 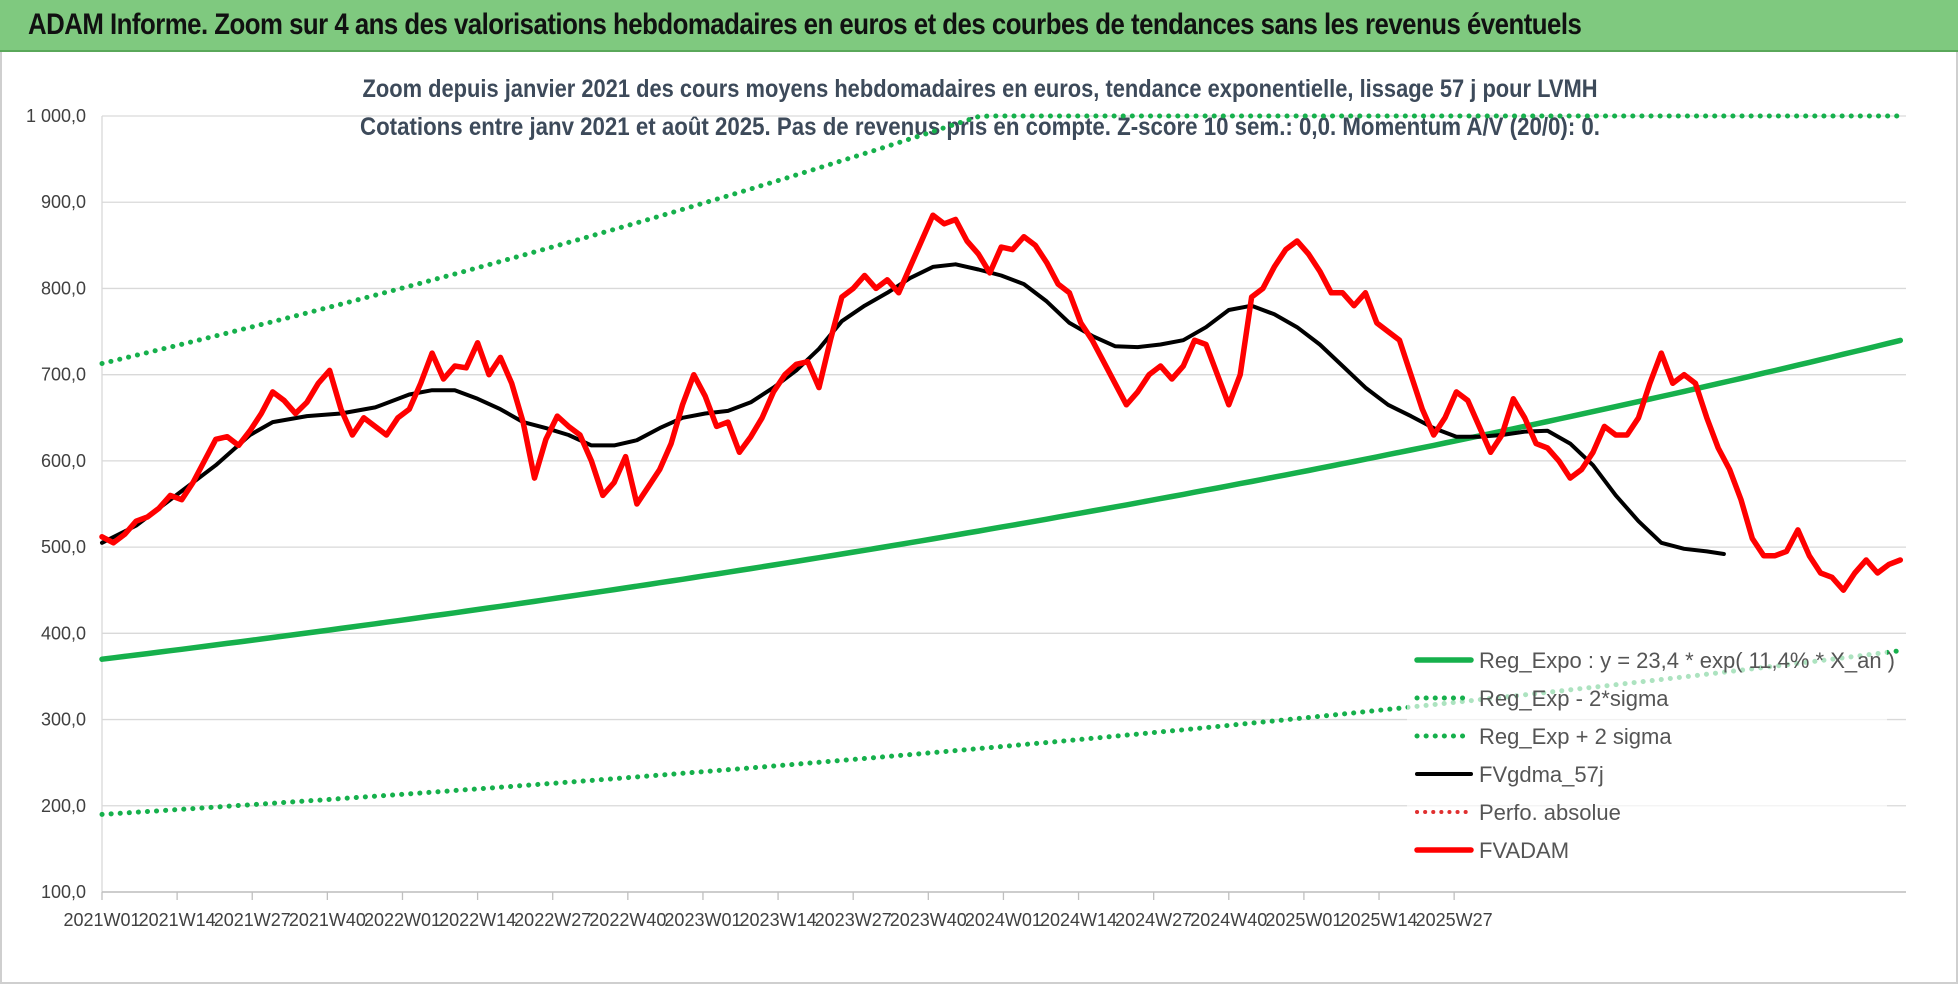 I want to click on x-tick-label: 2021W14, so click(x=177, y=920).